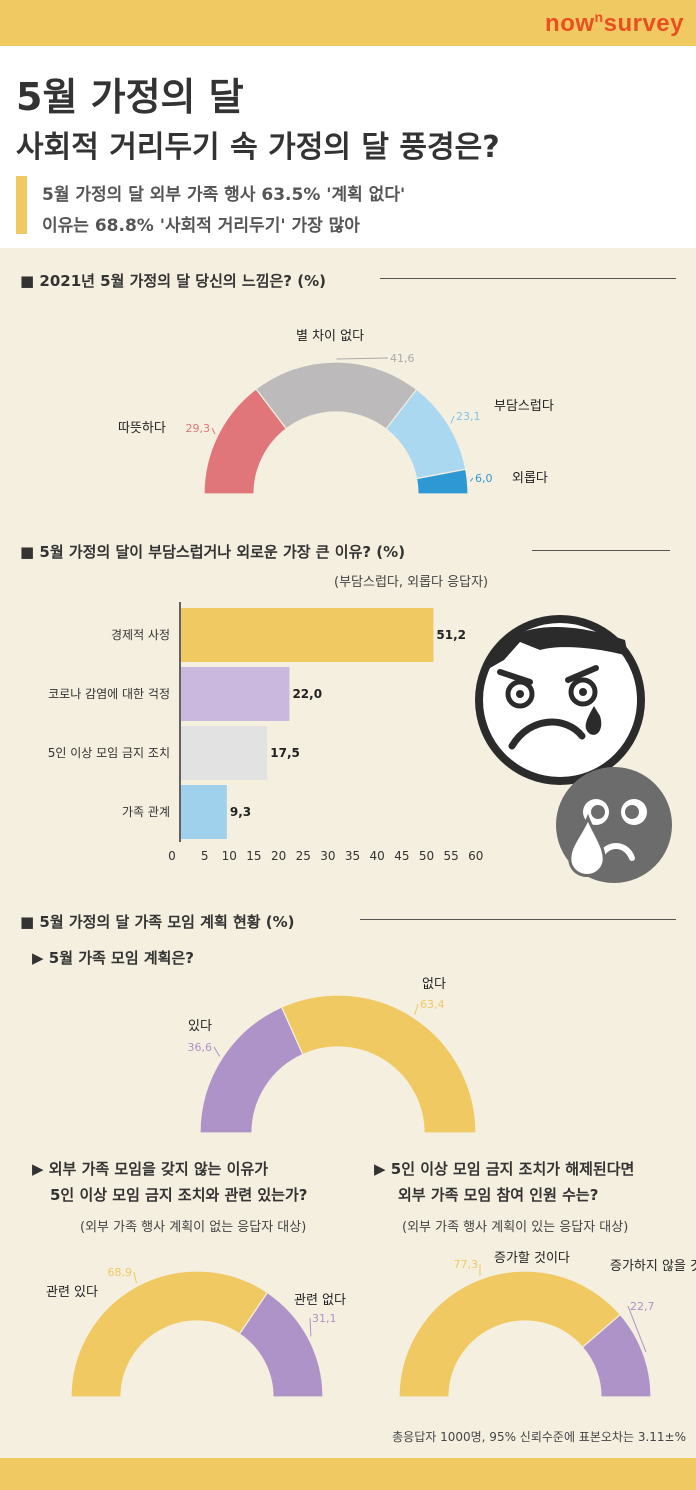 Image resolution: width=696 pixels, height=1490 pixels. What do you see at coordinates (201, 226) in the screenshot?
I see `summary-line-2: 이유는 68.8% '사회적 거리두기' 가장 많아` at bounding box center [201, 226].